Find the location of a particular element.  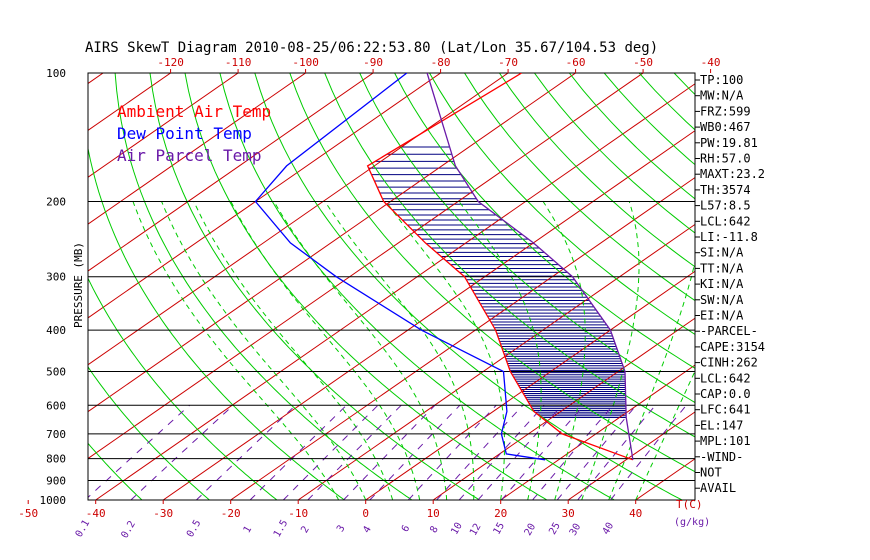

top-temp-tick-label: -120 is located at coordinates (170, 62).